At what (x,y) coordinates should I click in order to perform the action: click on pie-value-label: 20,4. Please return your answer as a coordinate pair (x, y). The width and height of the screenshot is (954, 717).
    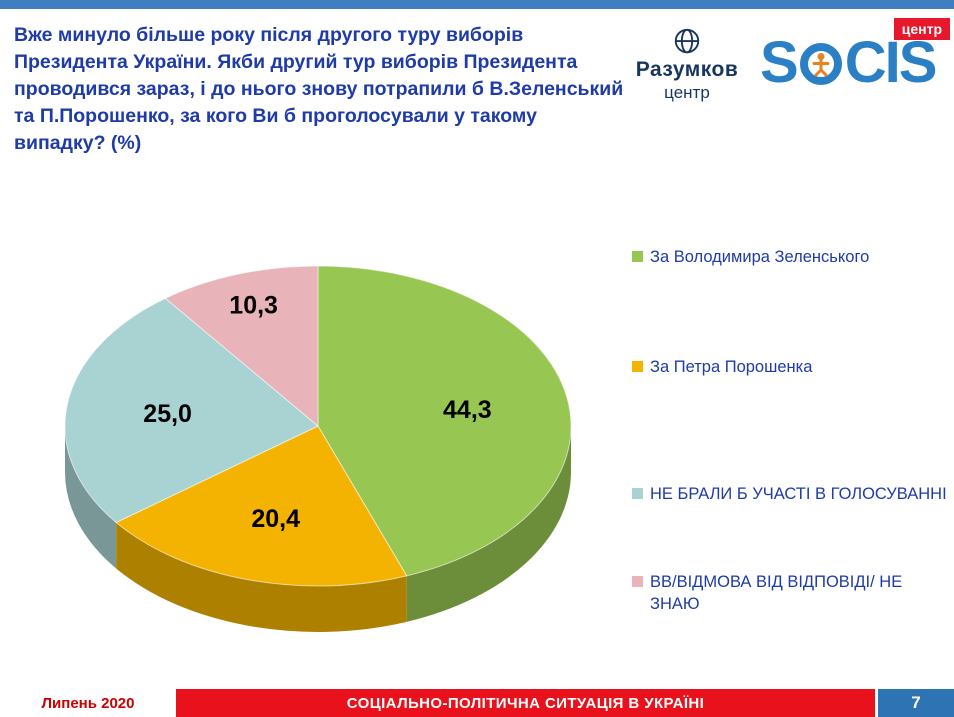
    Looking at the image, I should click on (275, 519).